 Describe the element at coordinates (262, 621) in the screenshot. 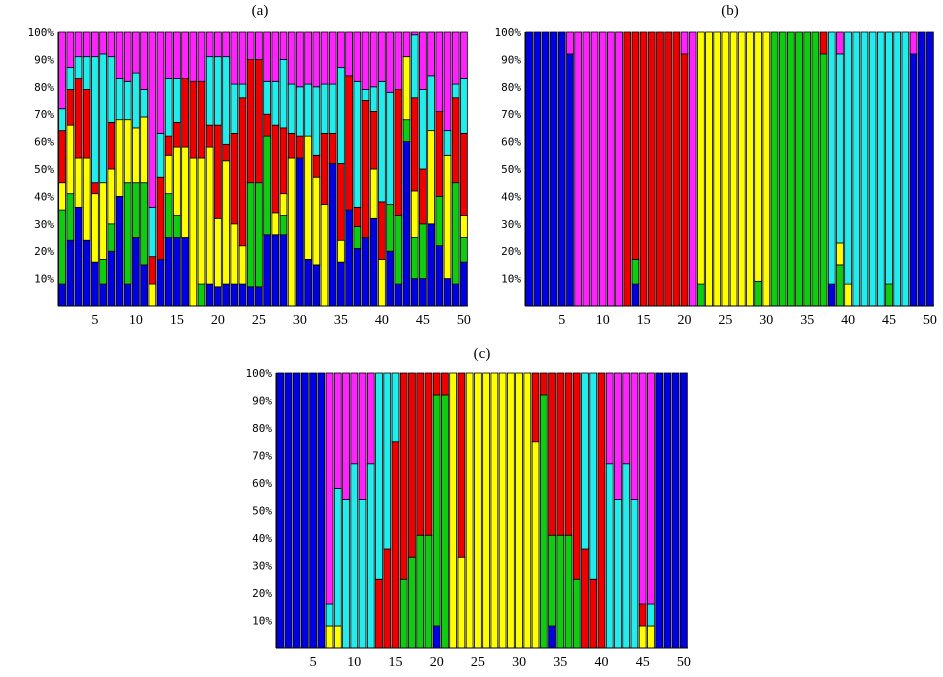

I see `y-tick-label: 10%` at that location.